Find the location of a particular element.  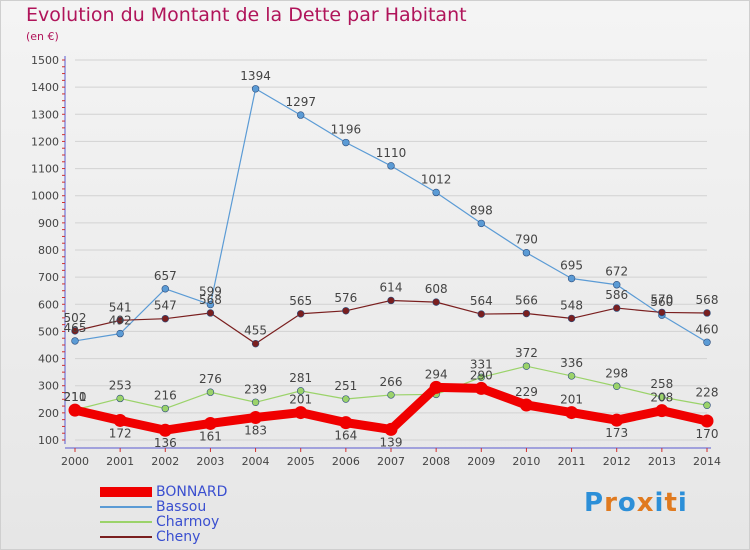

logo-letter: r is located at coordinates (611, 503).